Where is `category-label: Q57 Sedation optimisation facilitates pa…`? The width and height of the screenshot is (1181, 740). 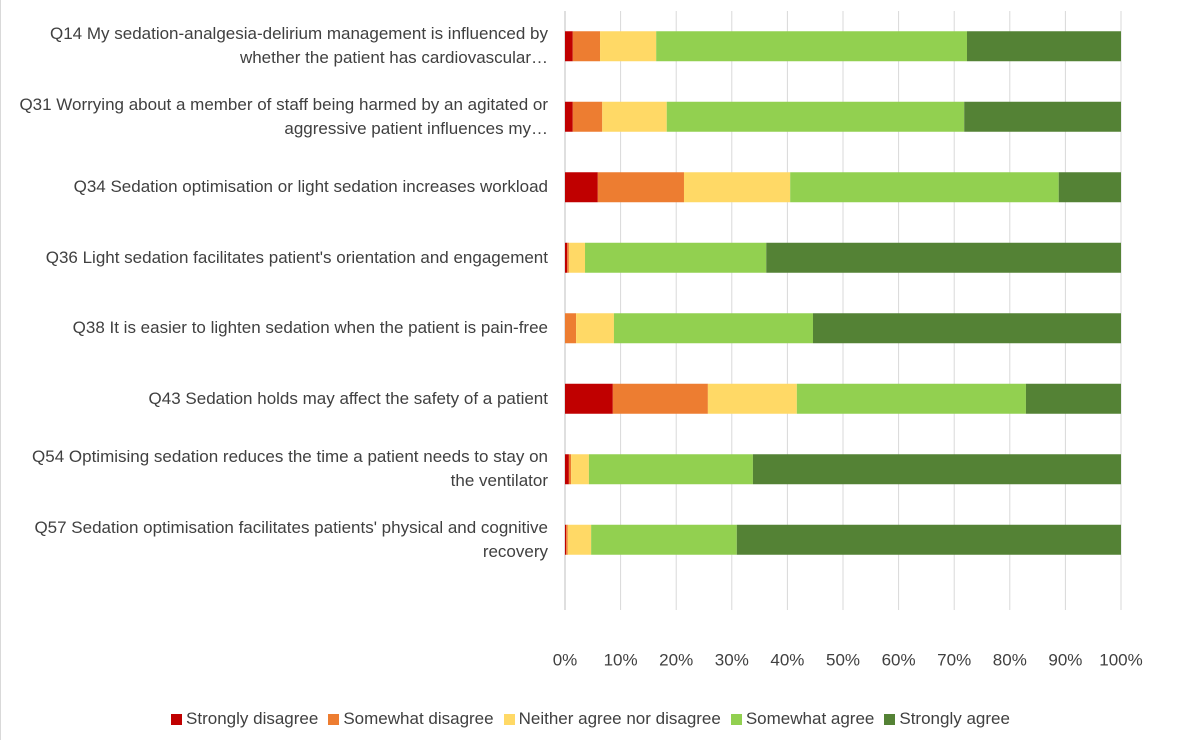
category-label: Q57 Sedation optimisation facilitates pa… is located at coordinates (278, 540).